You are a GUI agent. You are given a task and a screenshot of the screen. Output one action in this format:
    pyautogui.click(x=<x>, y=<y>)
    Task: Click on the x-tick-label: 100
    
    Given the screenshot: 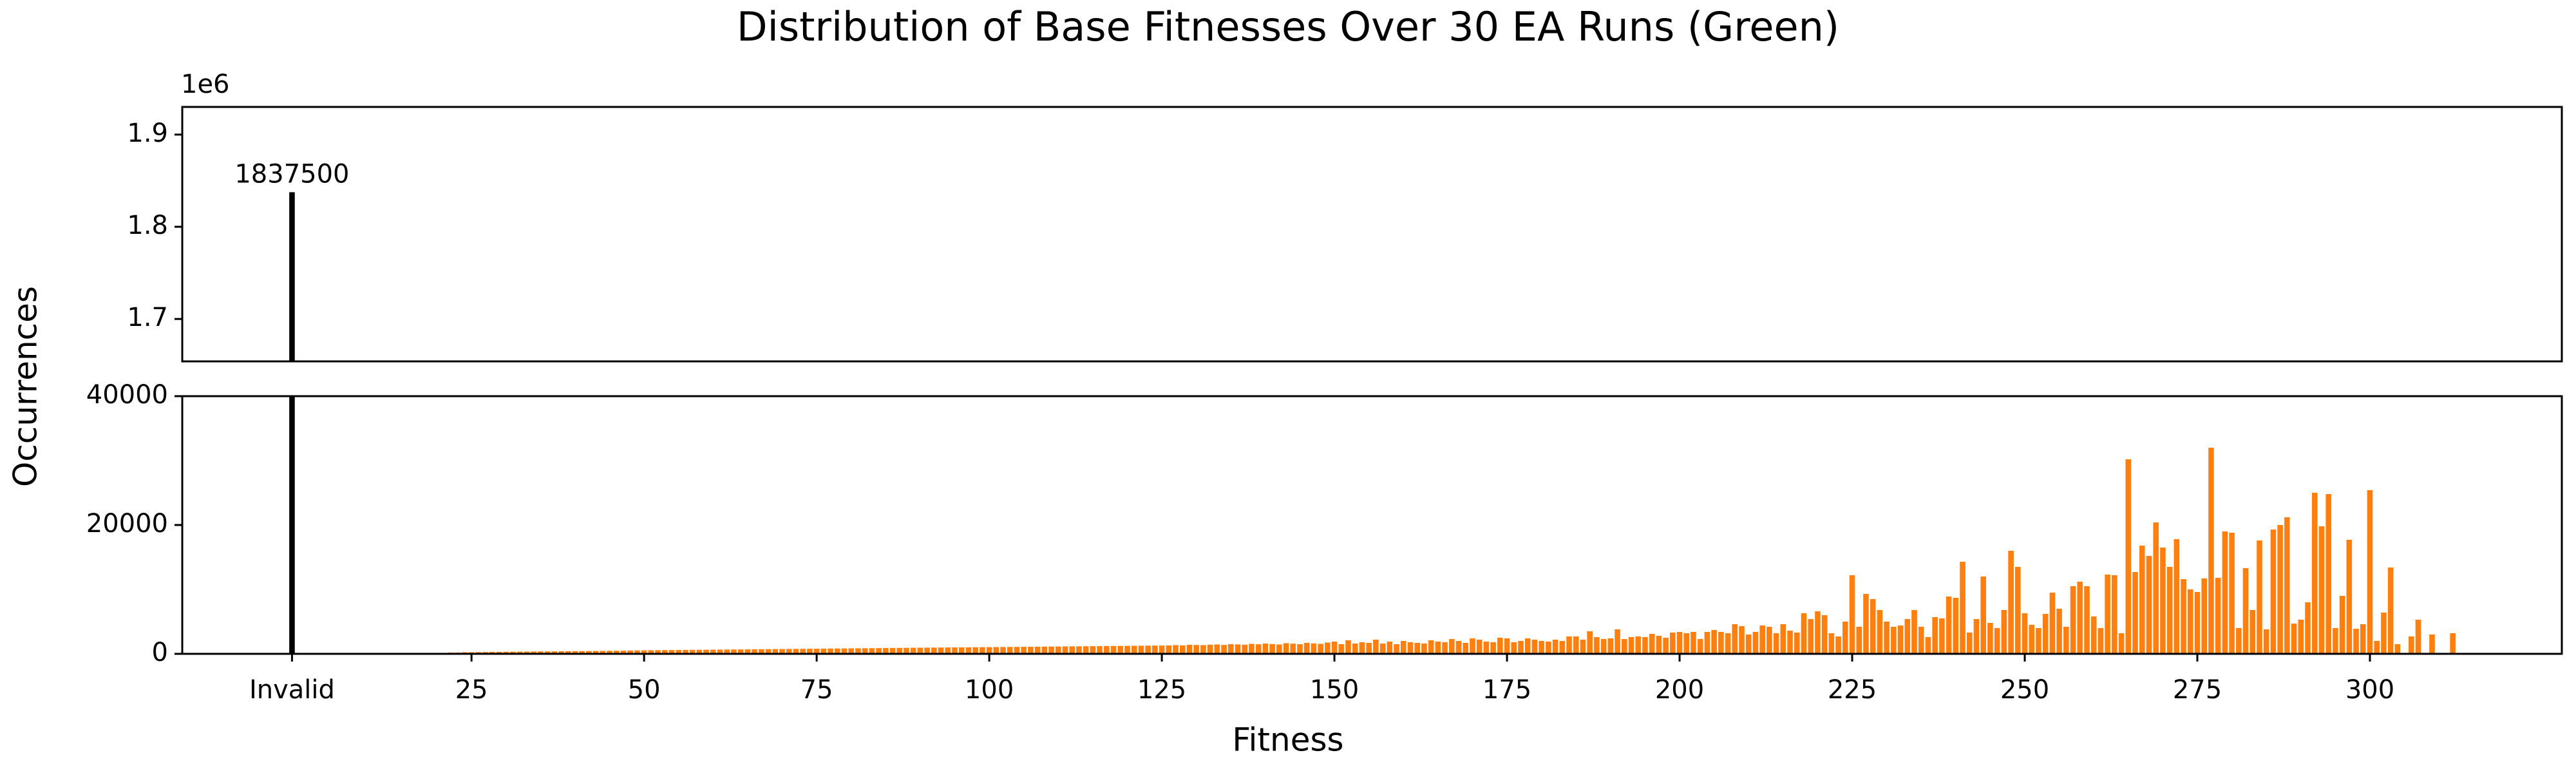 What is the action you would take?
    pyautogui.click(x=989, y=690)
    